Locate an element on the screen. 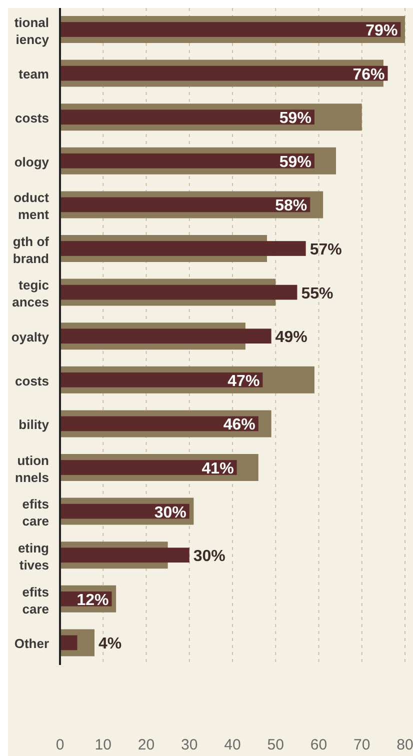 Image resolution: width=413 pixels, height=756 pixels. data-label: 58% is located at coordinates (291, 206).